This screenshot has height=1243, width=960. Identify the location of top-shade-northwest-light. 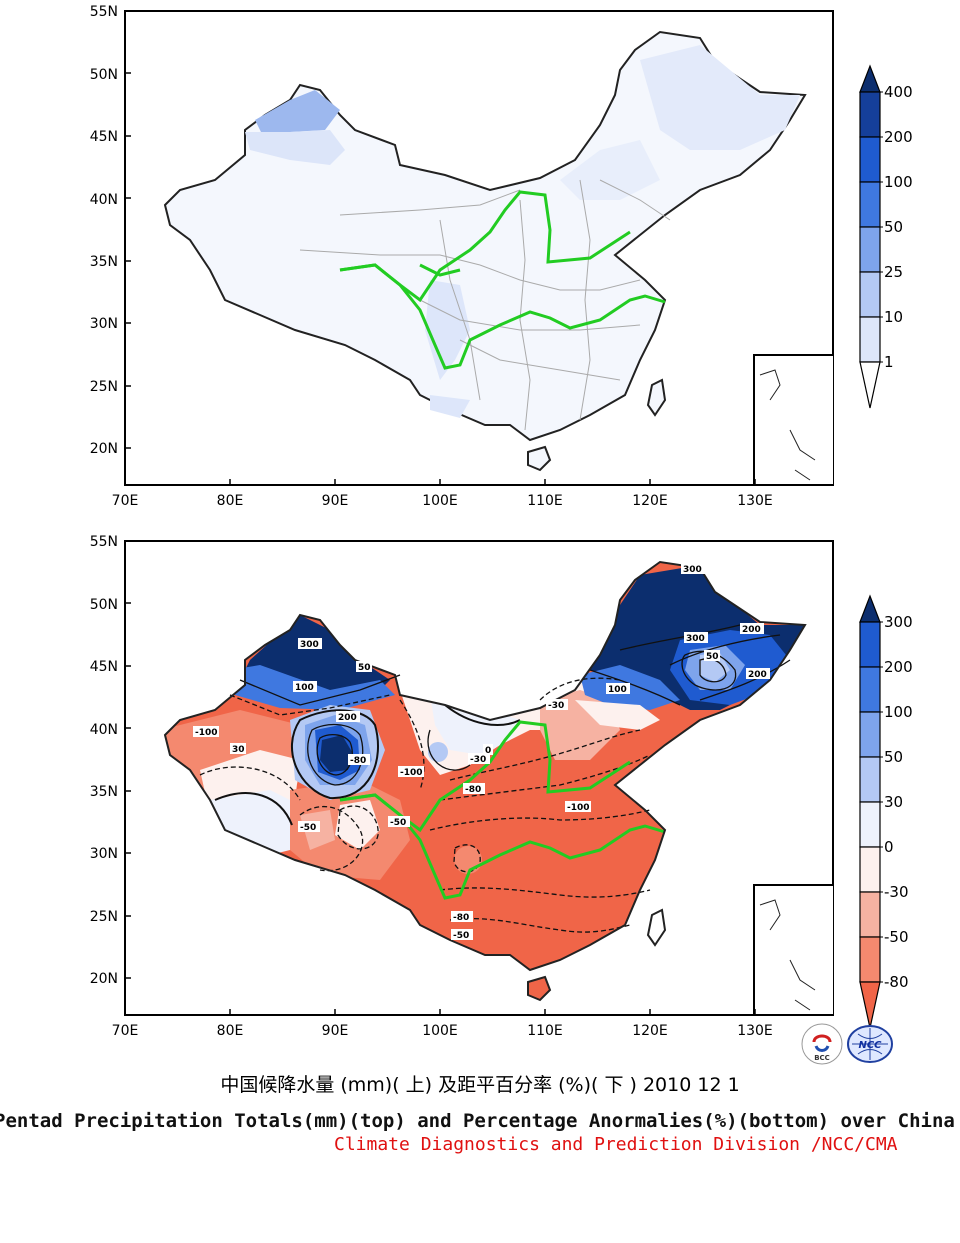
(295, 147).